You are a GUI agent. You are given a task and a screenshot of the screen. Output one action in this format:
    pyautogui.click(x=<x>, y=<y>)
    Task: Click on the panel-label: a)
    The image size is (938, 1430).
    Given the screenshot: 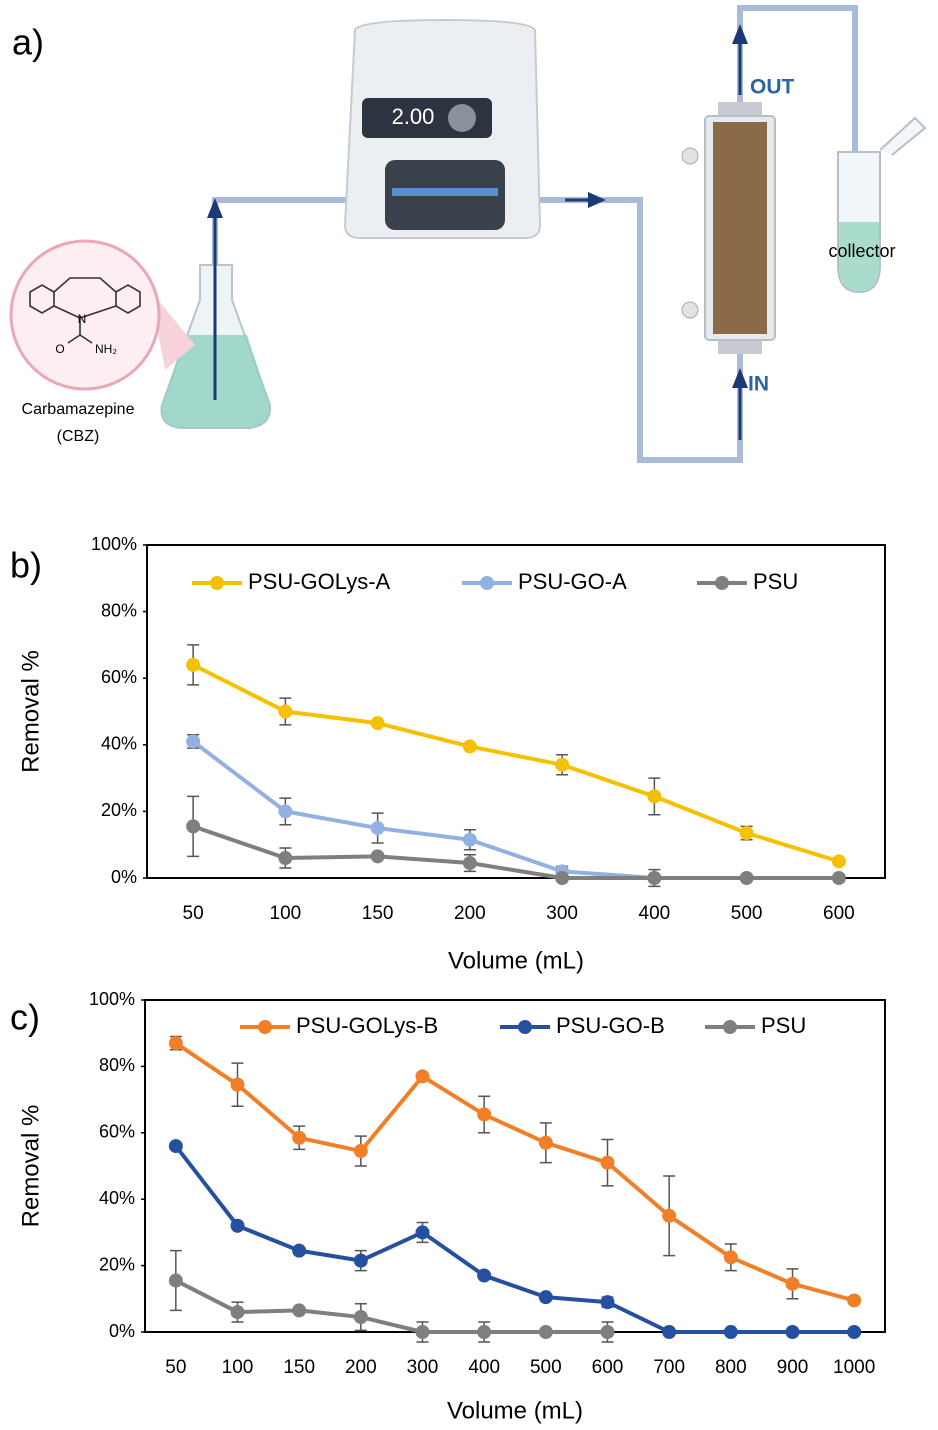 What is the action you would take?
    pyautogui.click(x=28, y=42)
    